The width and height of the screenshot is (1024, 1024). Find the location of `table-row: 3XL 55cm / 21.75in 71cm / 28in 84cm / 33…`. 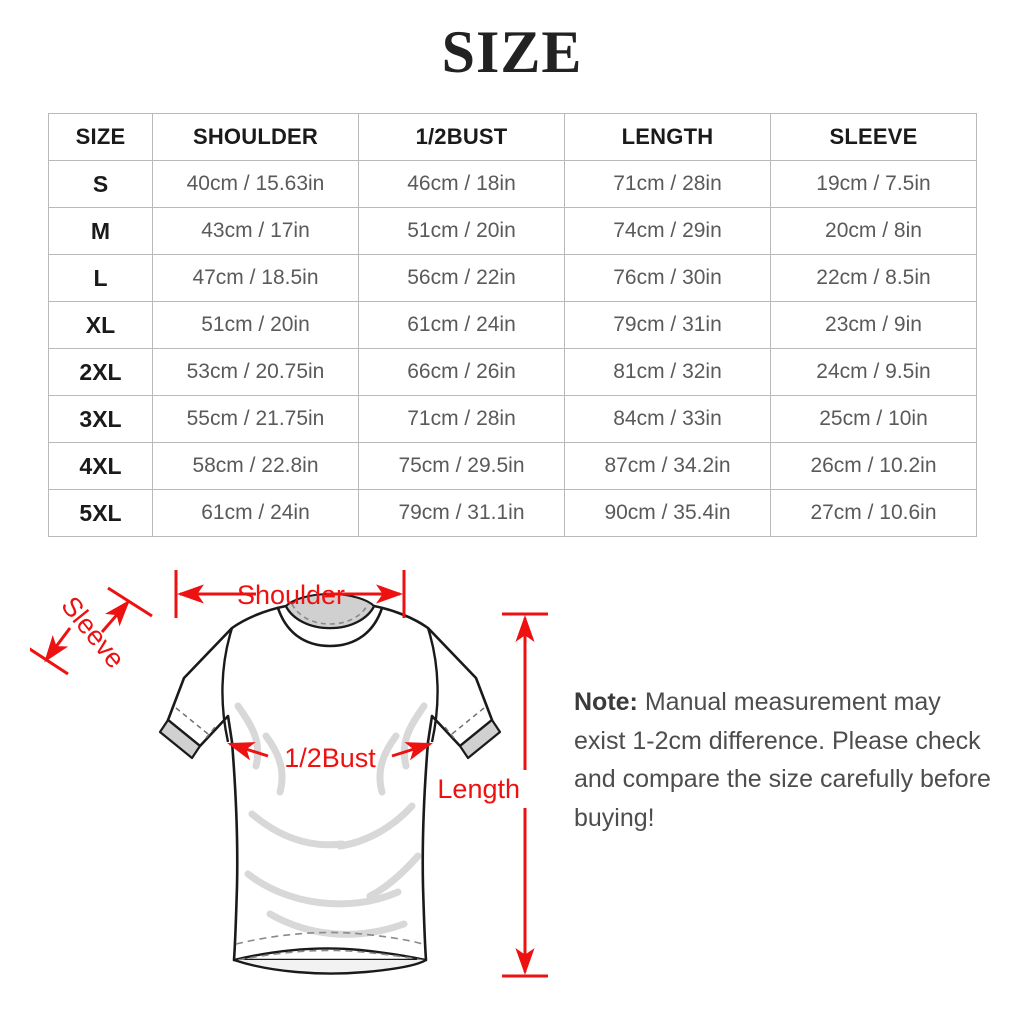

table-row: 3XL 55cm / 21.75in 71cm / 28in 84cm / 33… is located at coordinates (512, 419).